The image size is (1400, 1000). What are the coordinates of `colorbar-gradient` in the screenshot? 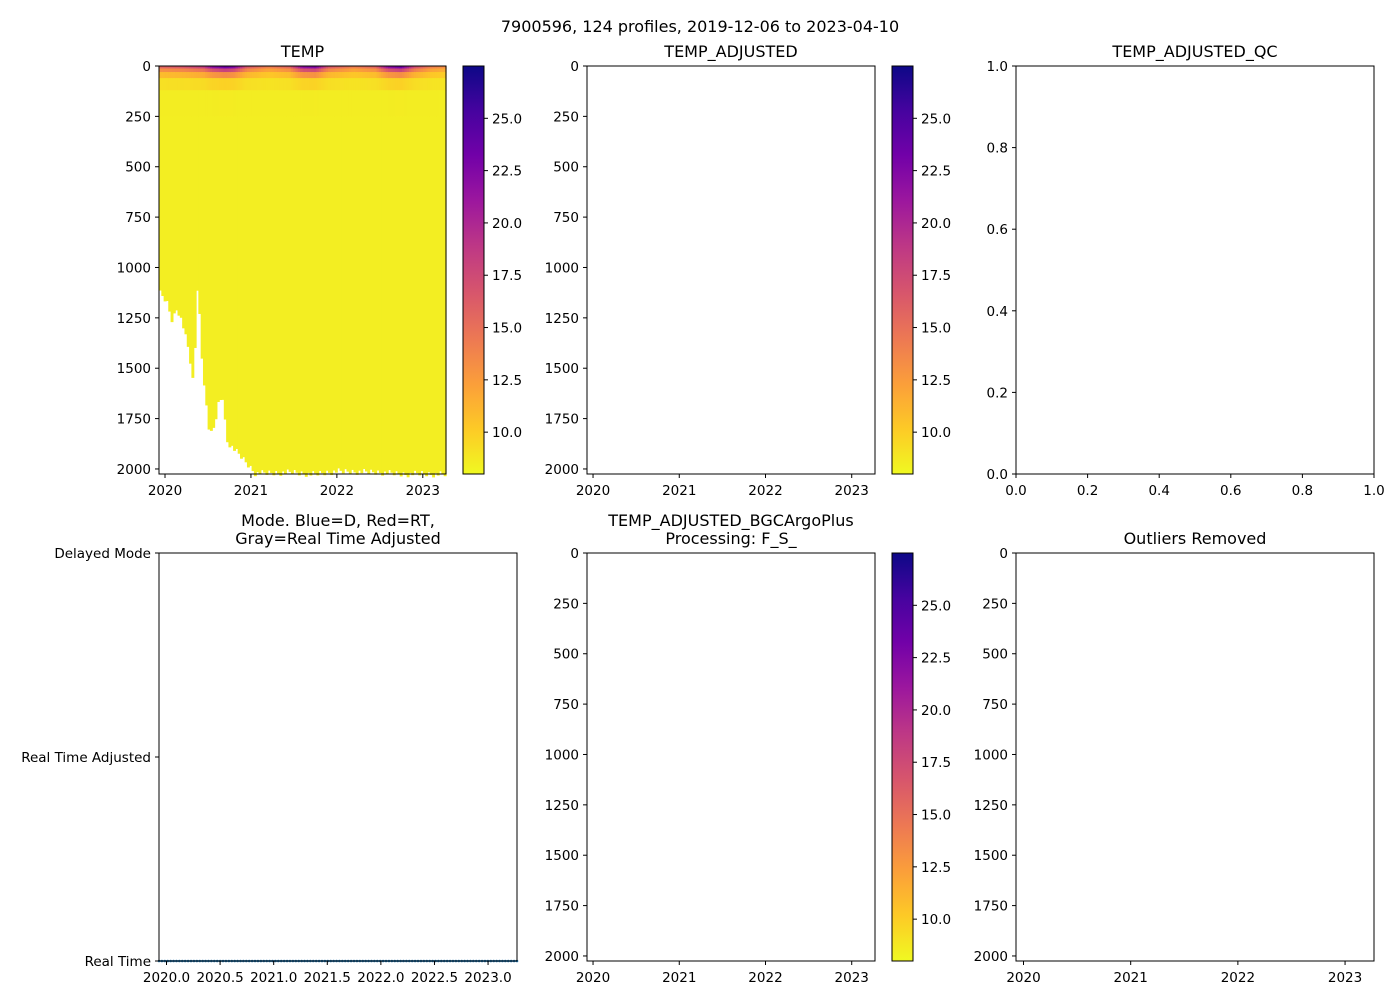 It's located at (902, 270).